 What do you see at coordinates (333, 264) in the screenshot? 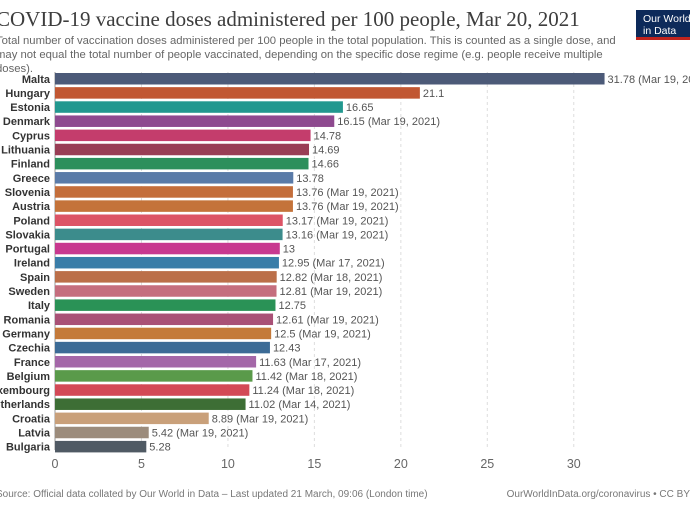
I see `data-label: 12.95 (Mar 17, 2021)` at bounding box center [333, 264].